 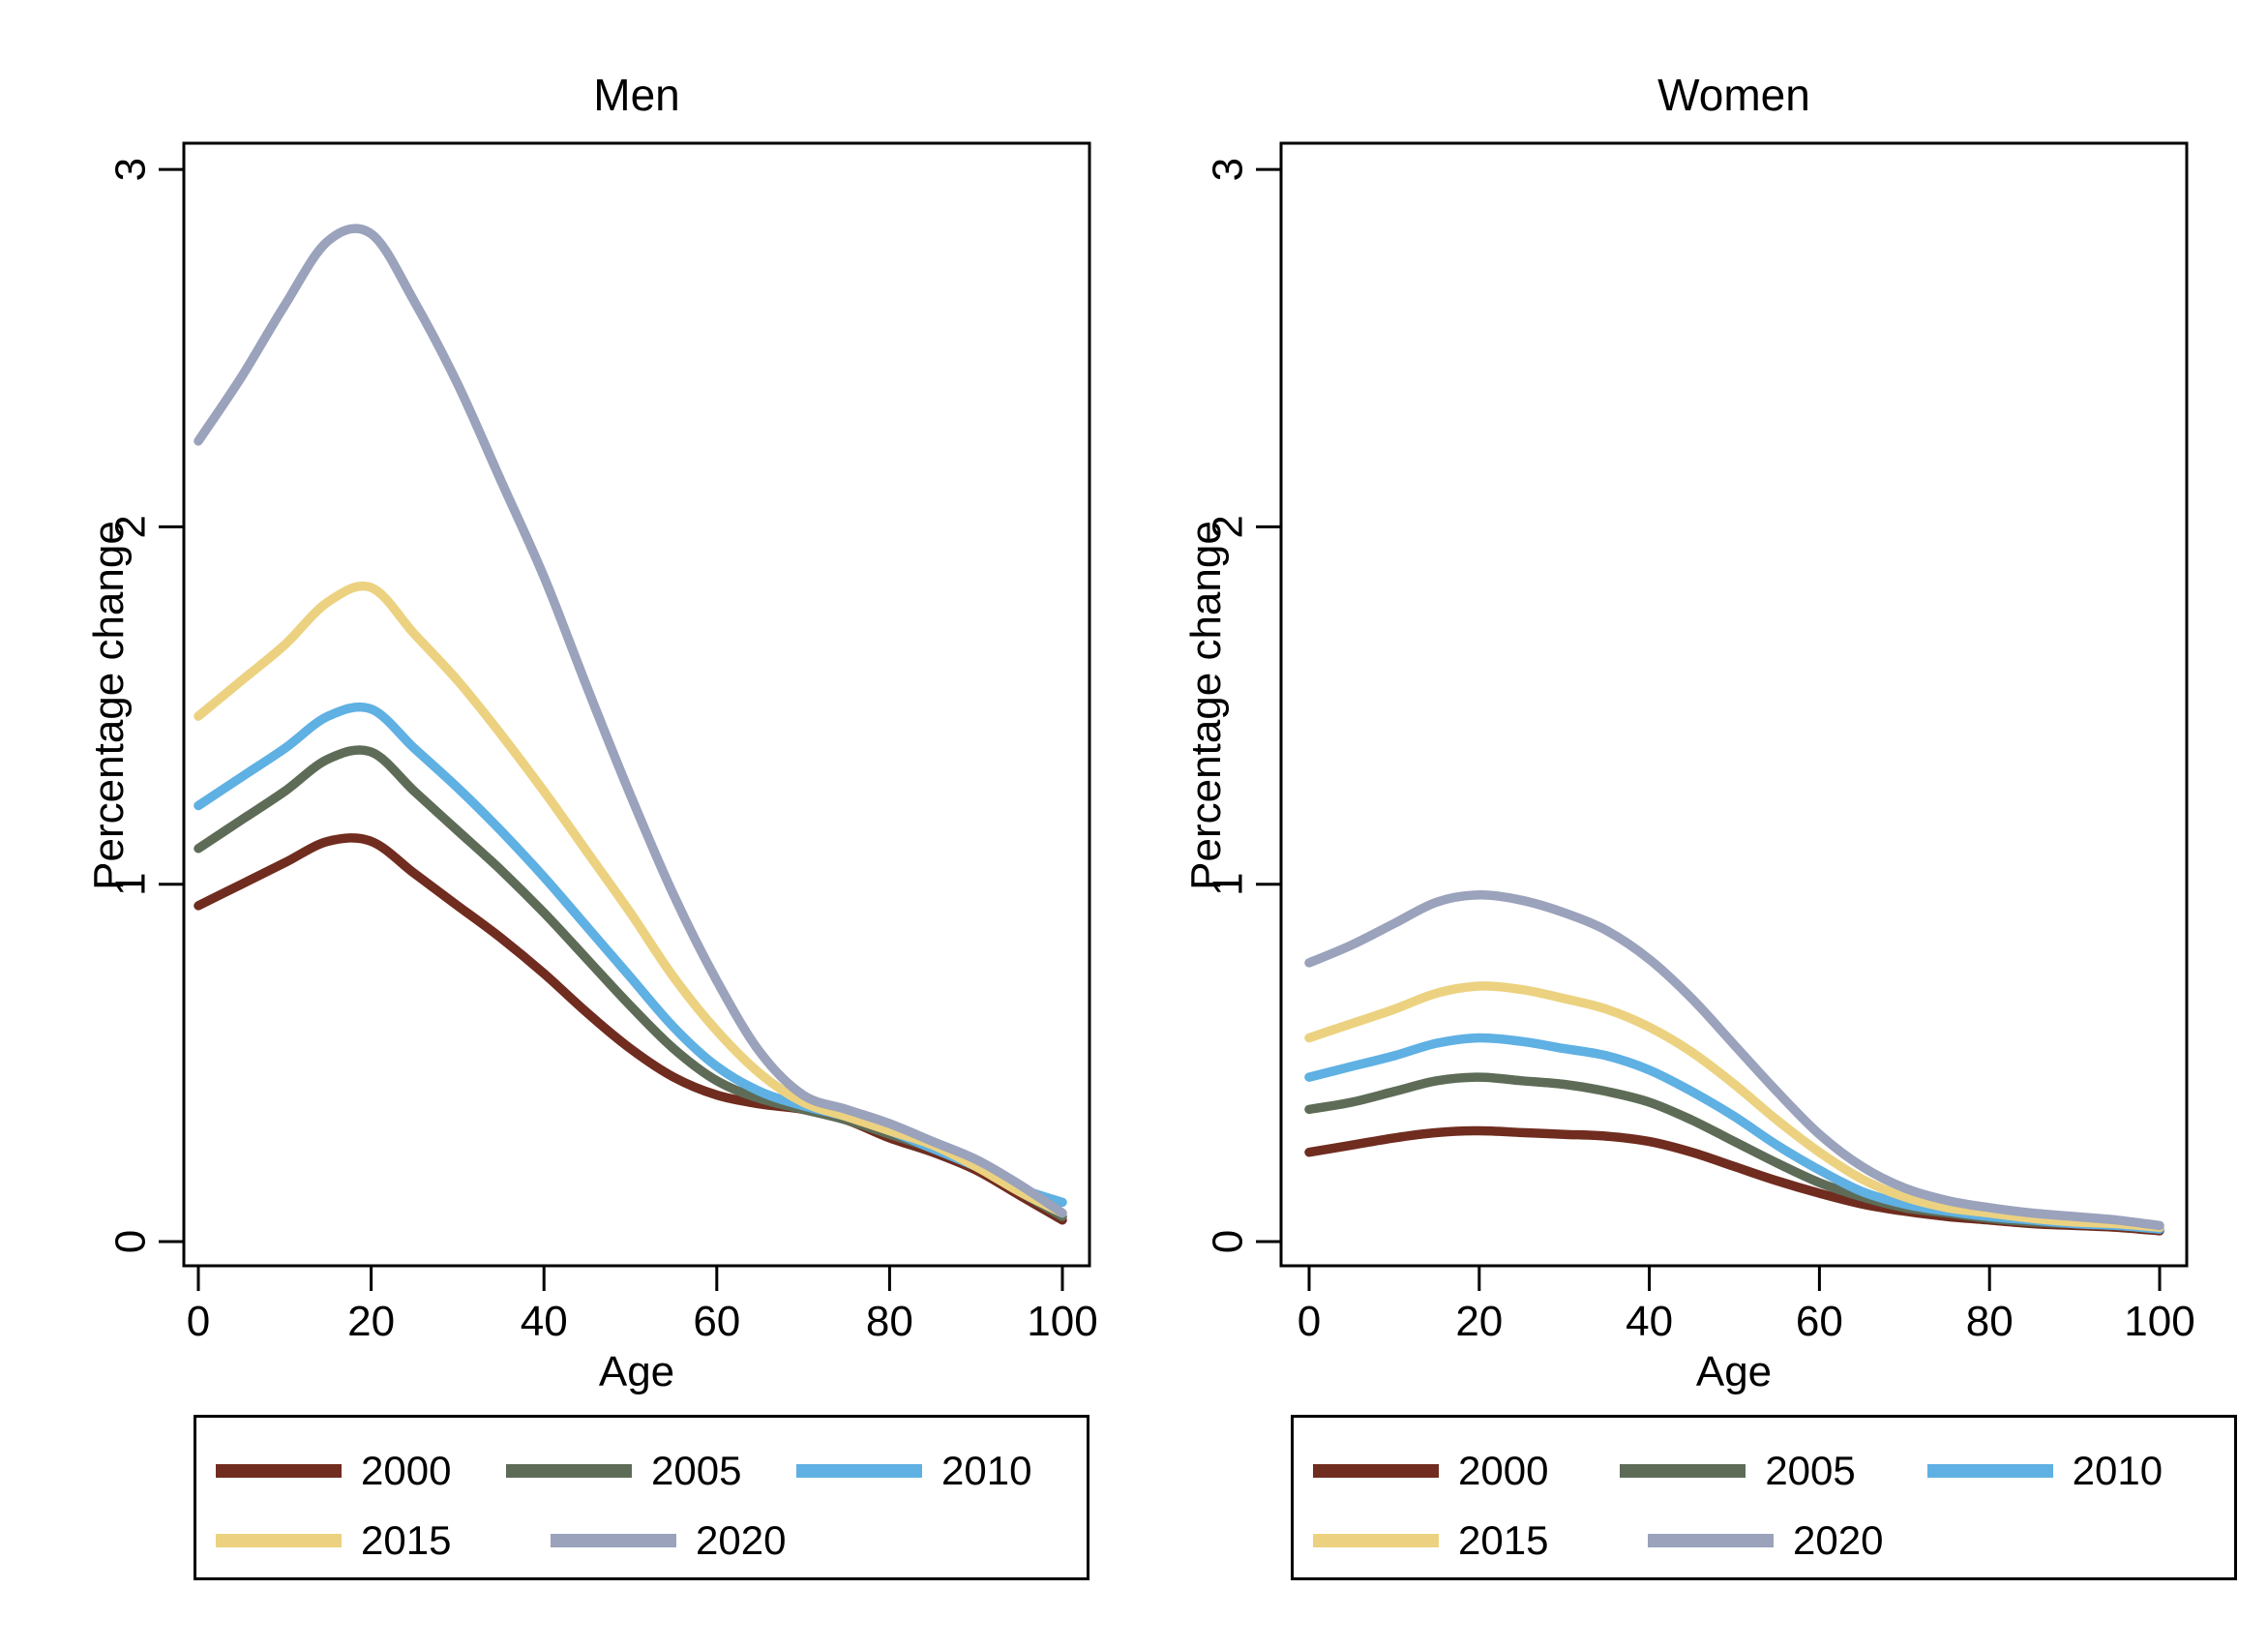 I want to click on y-axis-label-women: Percentage change, so click(x=1206, y=706).